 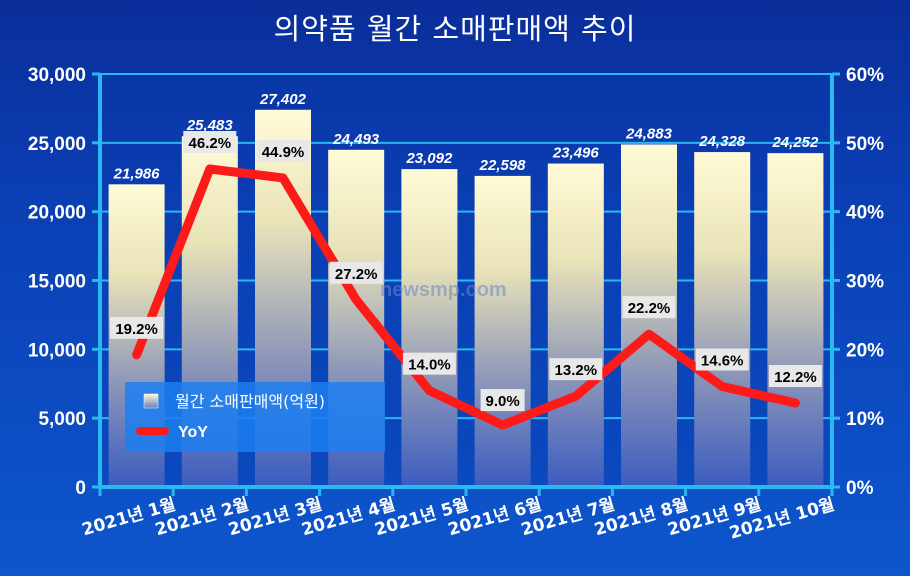 I want to click on yoy-value-label: 14.0%, so click(x=429, y=363).